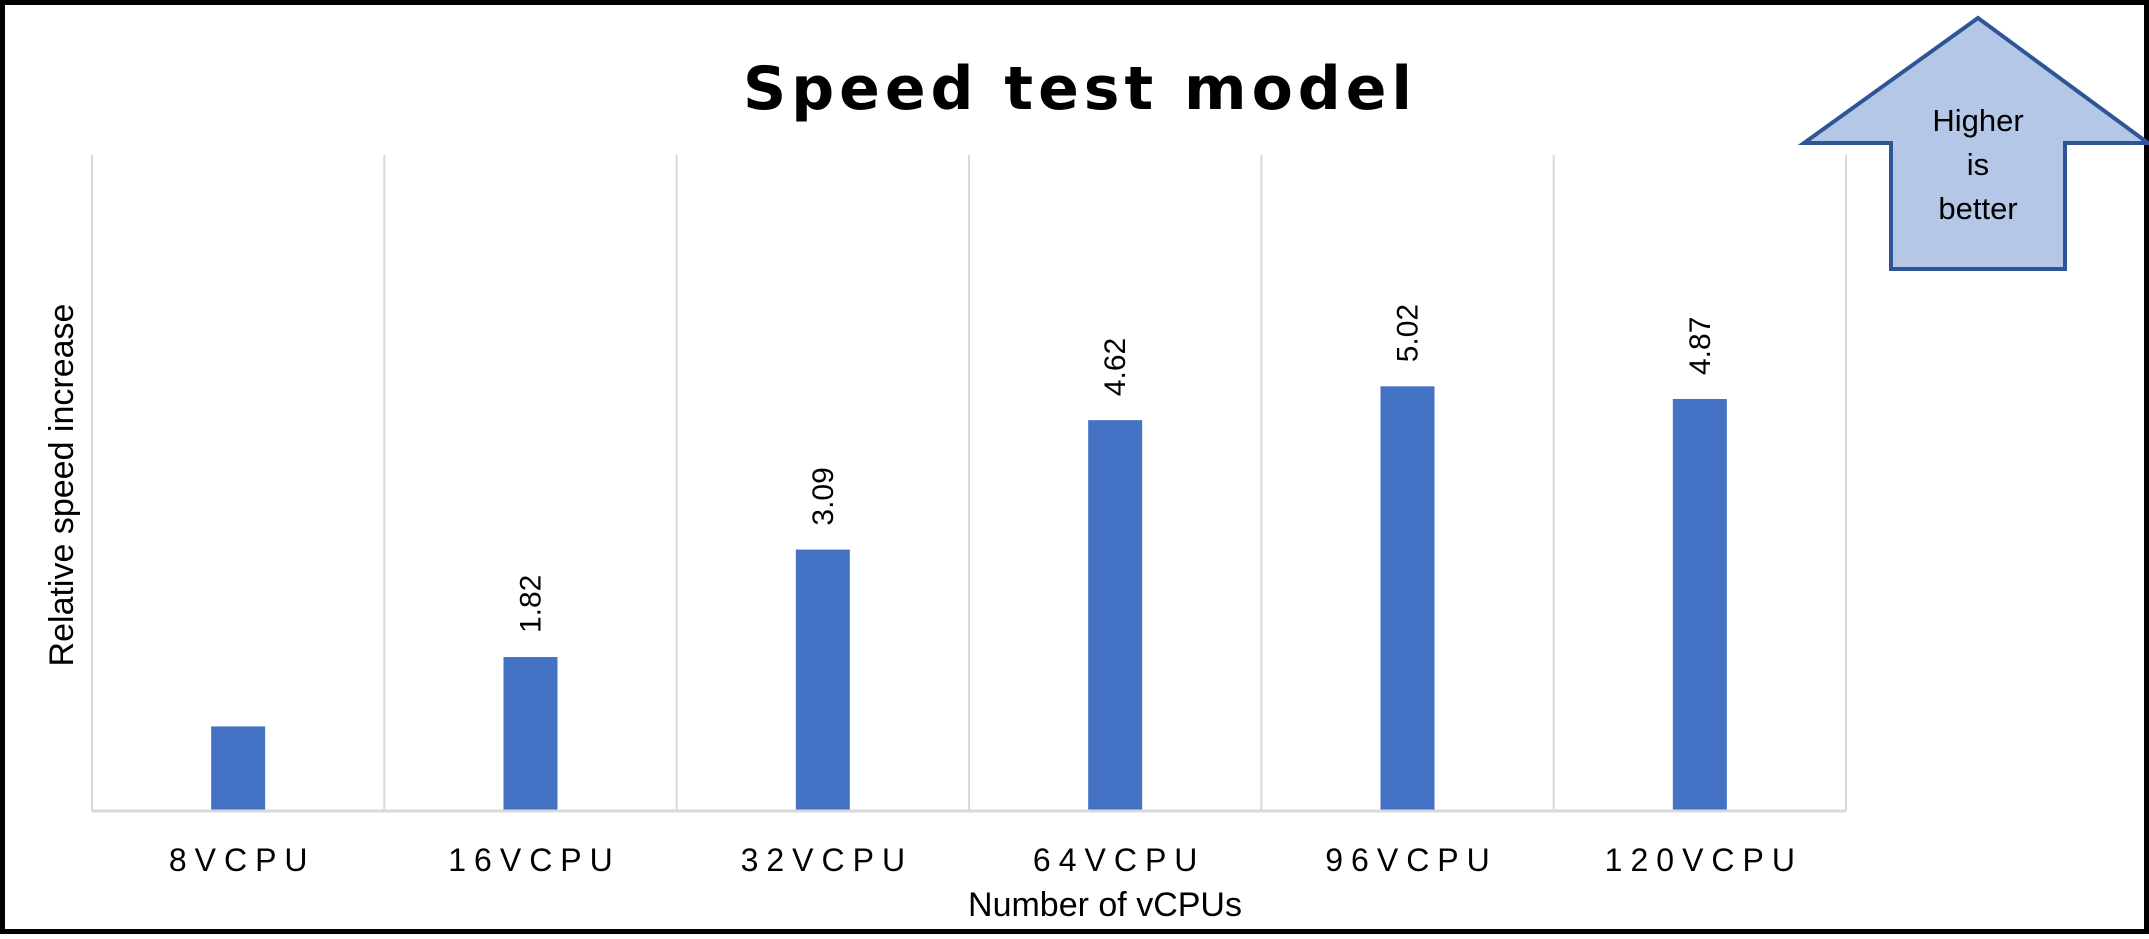 This screenshot has width=2149, height=939. Describe the element at coordinates (1700, 346) in the screenshot. I see `data-label-120vcpu: 4.87` at that location.